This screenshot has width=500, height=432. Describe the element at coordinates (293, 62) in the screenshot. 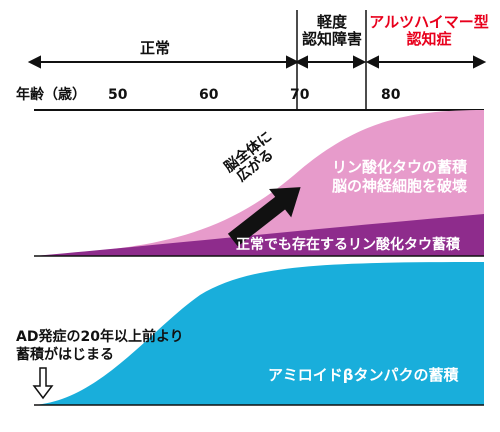

I see `arrowhead-right` at that location.